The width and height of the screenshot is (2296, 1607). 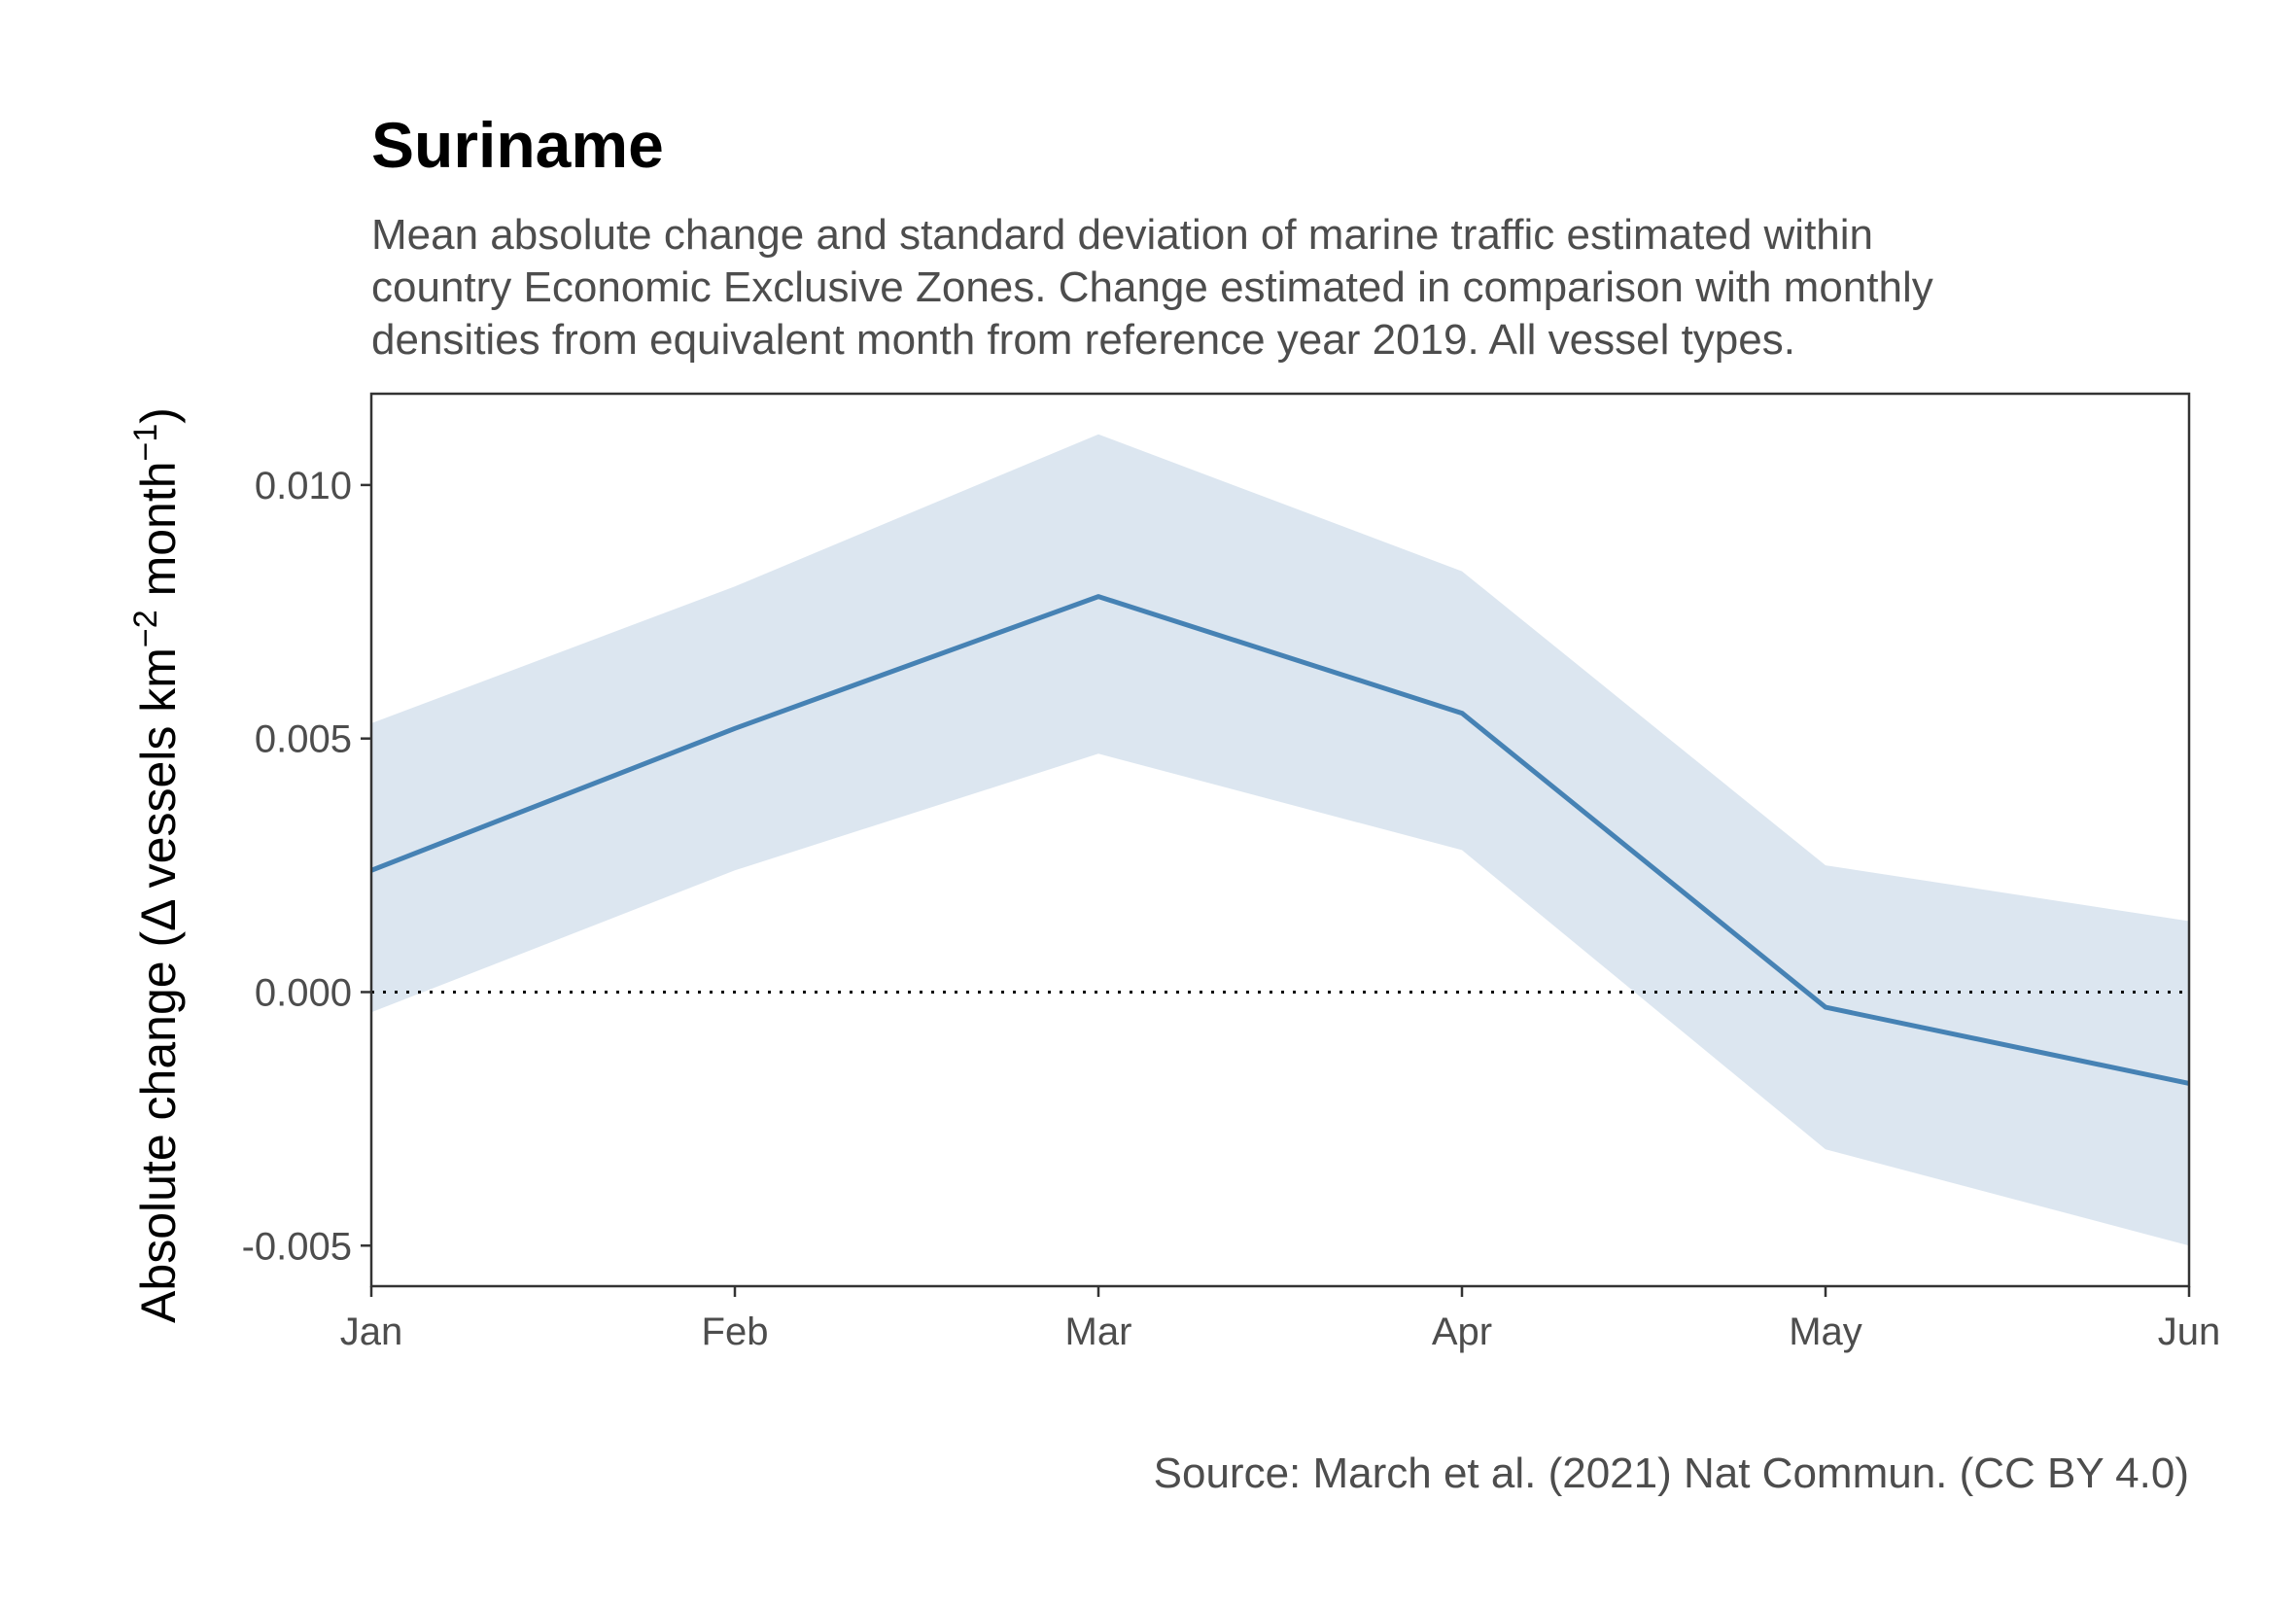 I want to click on y-tick-label: 0.000, so click(x=303, y=992).